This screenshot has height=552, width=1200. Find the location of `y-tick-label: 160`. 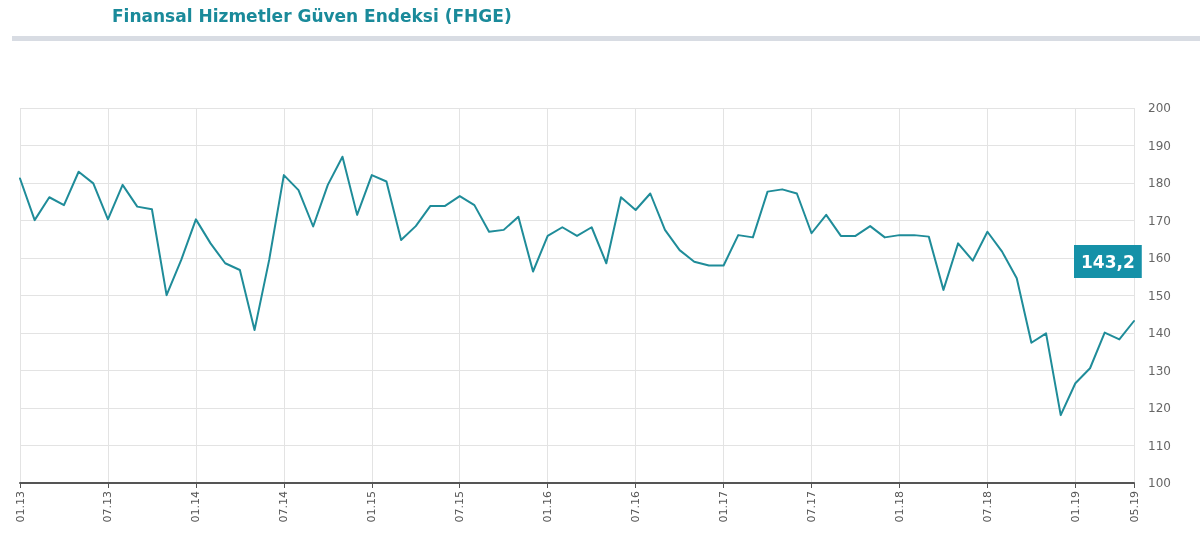

y-tick-label: 160 is located at coordinates (1159, 258).